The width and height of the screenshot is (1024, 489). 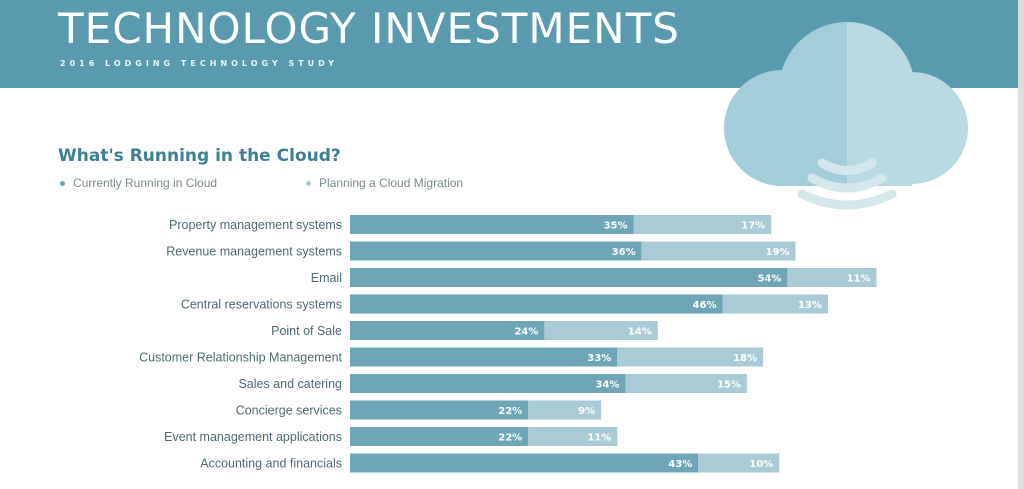 I want to click on value-label-current: 54%, so click(x=769, y=279).